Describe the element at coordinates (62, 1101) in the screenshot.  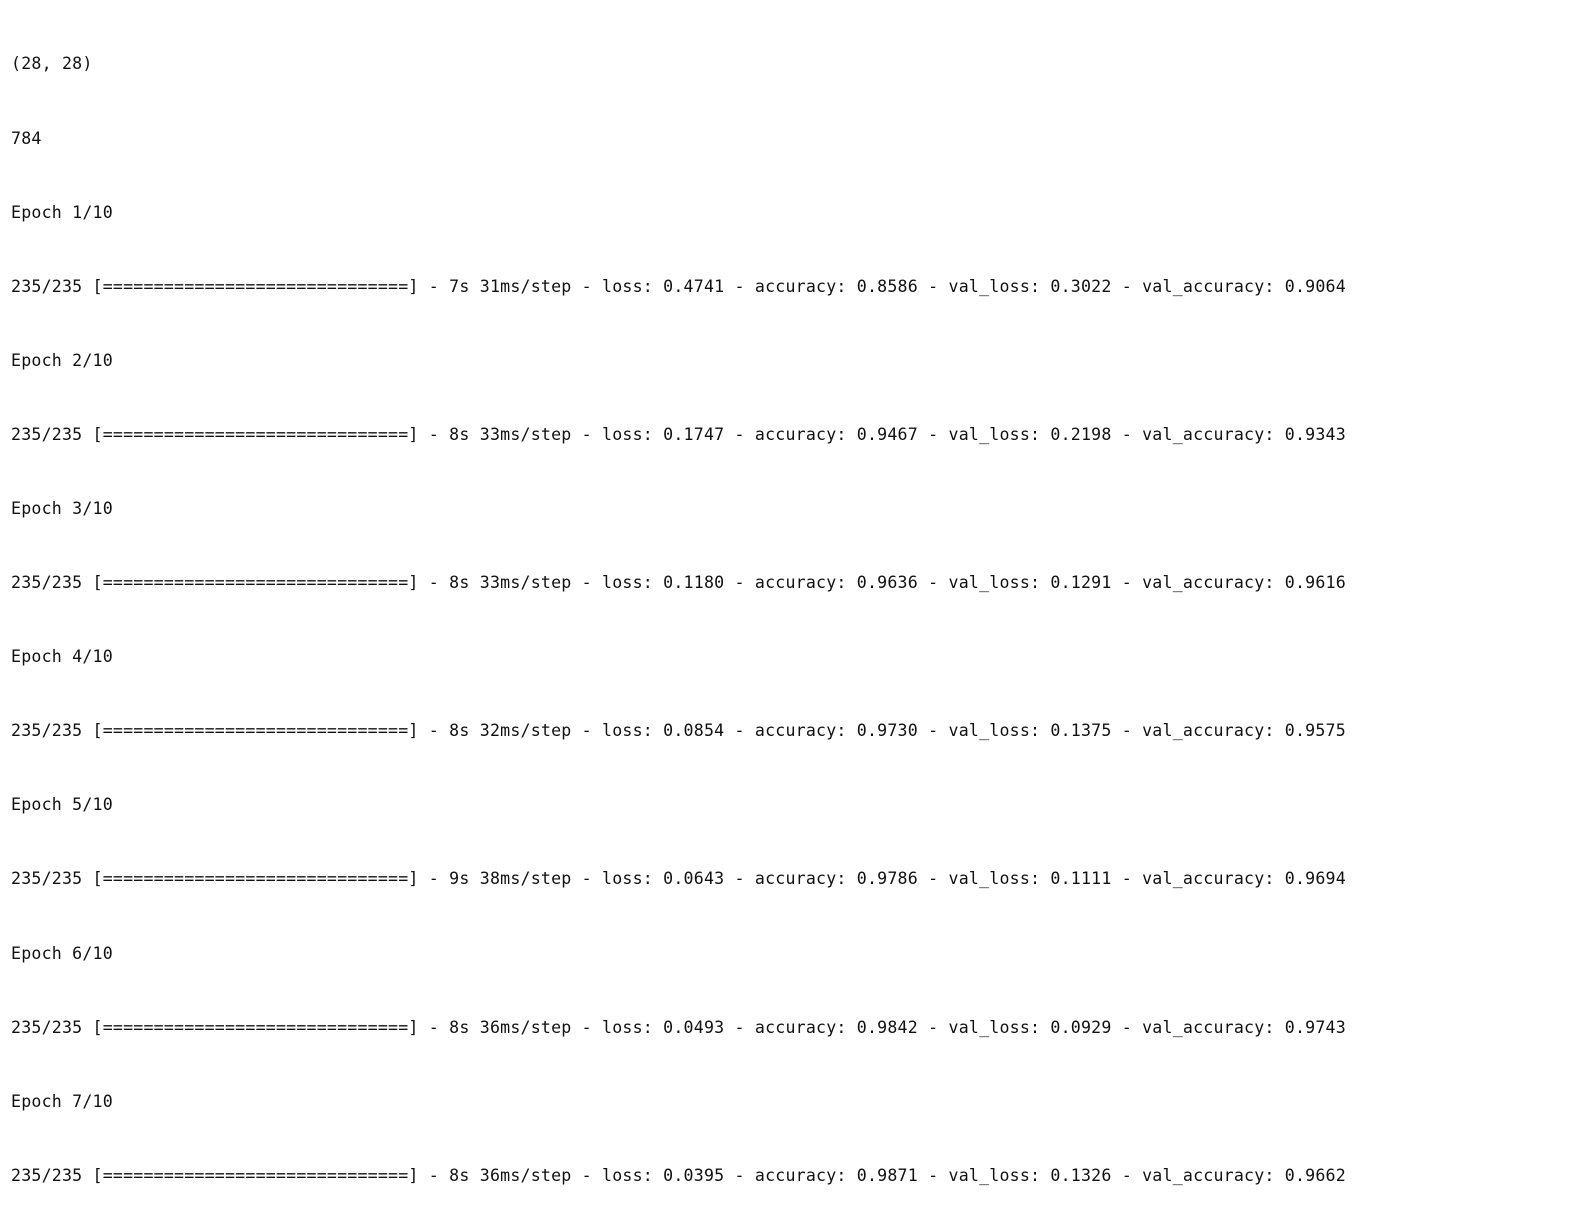
I see `output-line: Epoch 7/10` at that location.